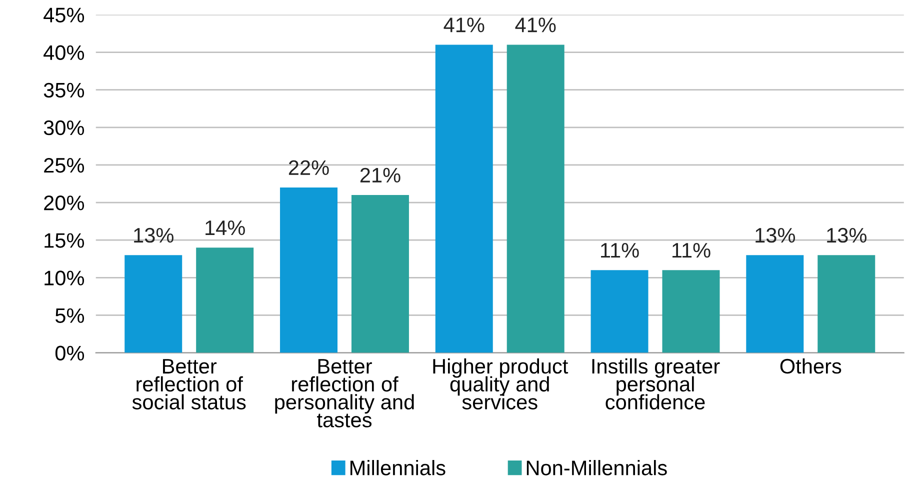 Image resolution: width=913 pixels, height=490 pixels. I want to click on x-tick-label: Better reflection of social status, so click(189, 384).